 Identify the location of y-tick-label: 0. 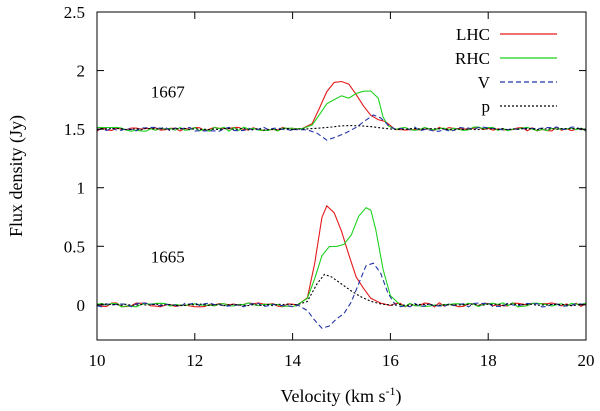
(81, 305).